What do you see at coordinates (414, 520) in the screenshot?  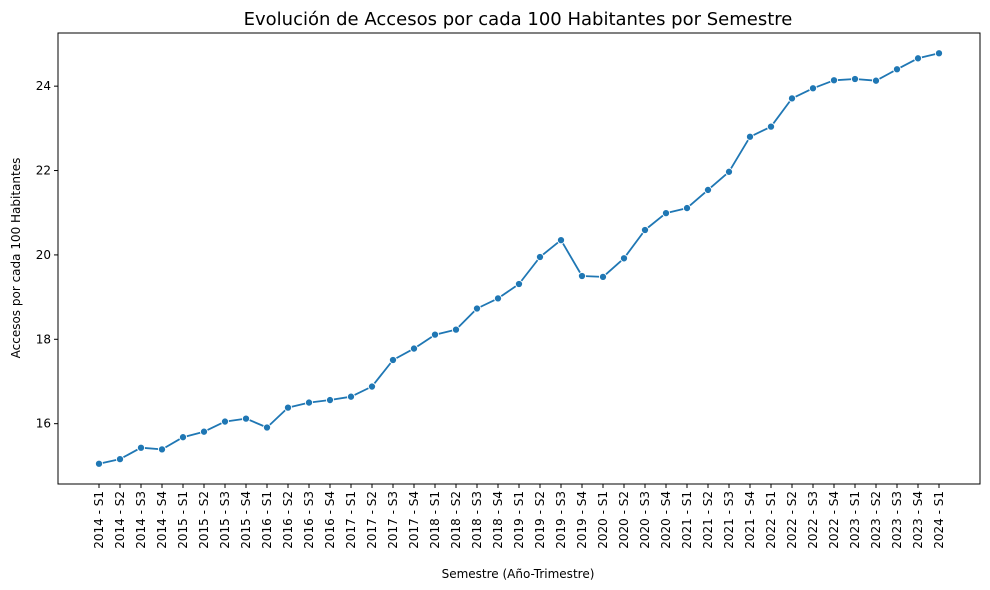 I see `x-tick-label: 2017 - S4` at bounding box center [414, 520].